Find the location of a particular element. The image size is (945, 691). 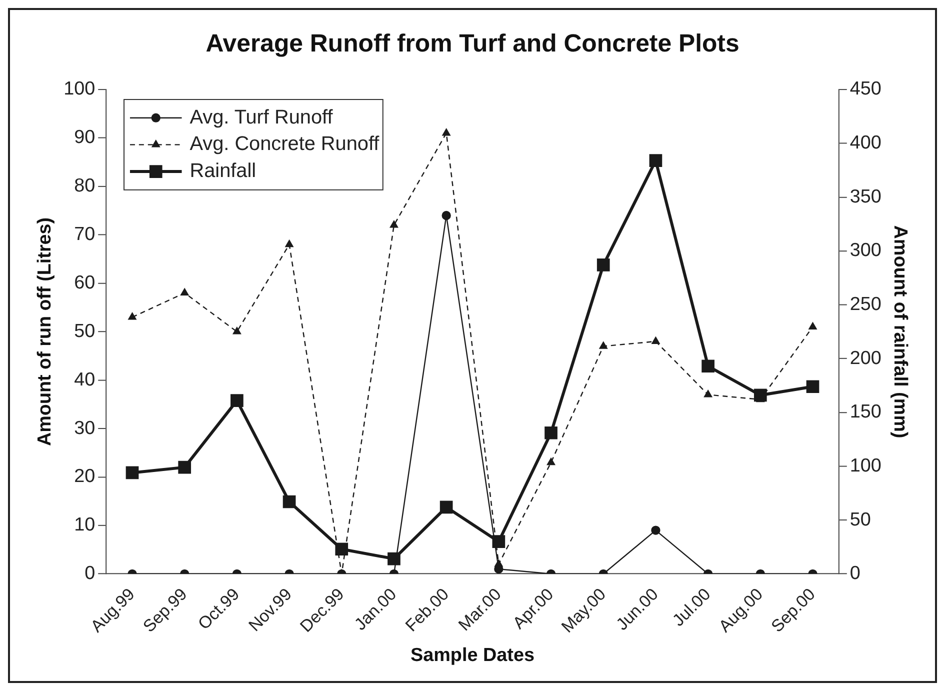

y-tick-label: 90 is located at coordinates (85, 137).